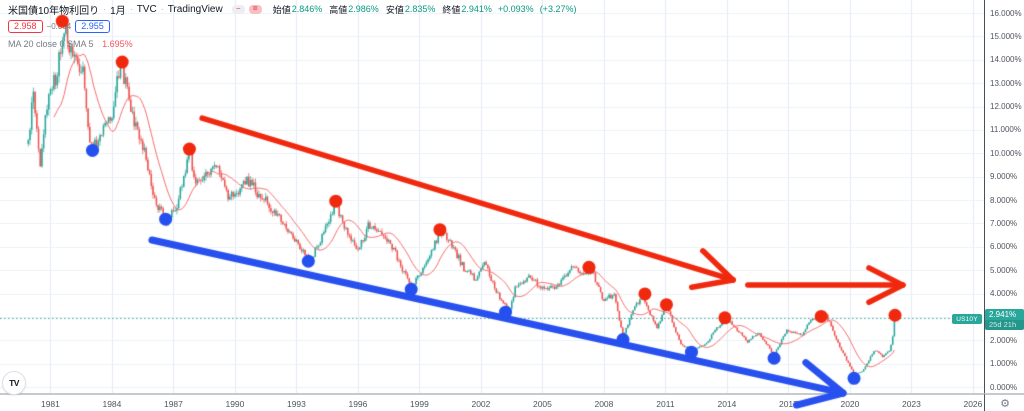 This screenshot has height=411, width=1024. I want to click on exchange-label: TVC, so click(146, 9).